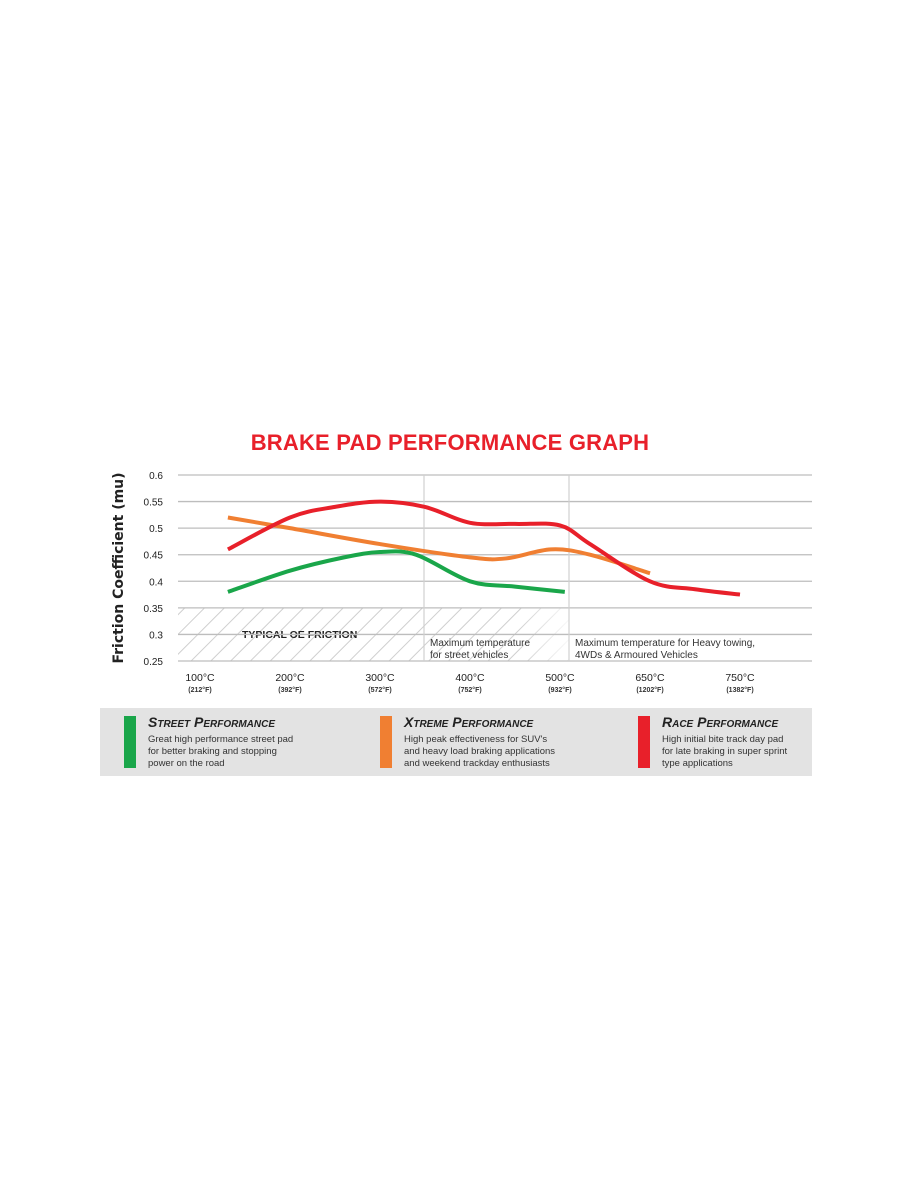  Describe the element at coordinates (156, 635) in the screenshot. I see `y-tick-label: 0.3` at that location.